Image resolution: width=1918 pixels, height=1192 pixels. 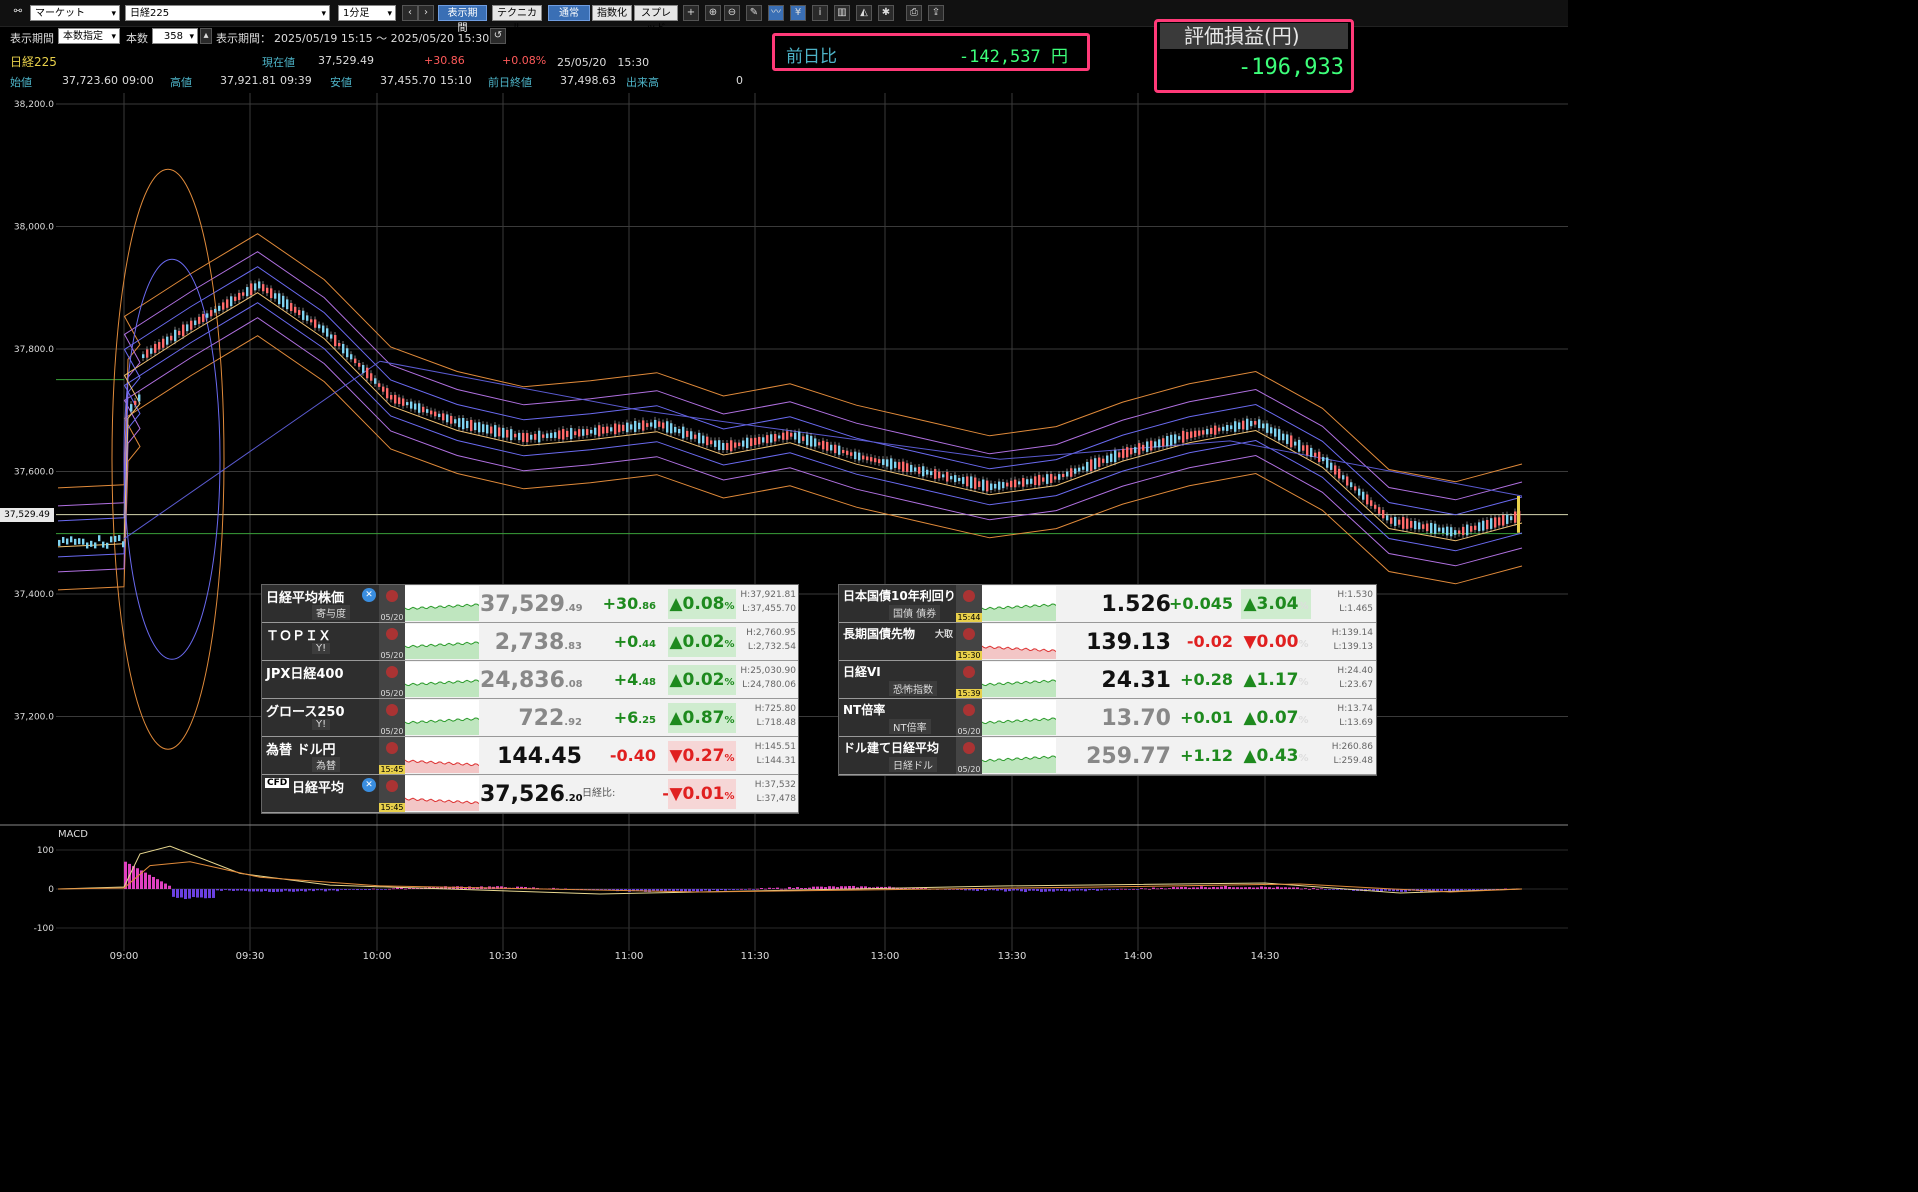 I want to click on market-hl: H:145.51 L:144.31, so click(x=767, y=754).